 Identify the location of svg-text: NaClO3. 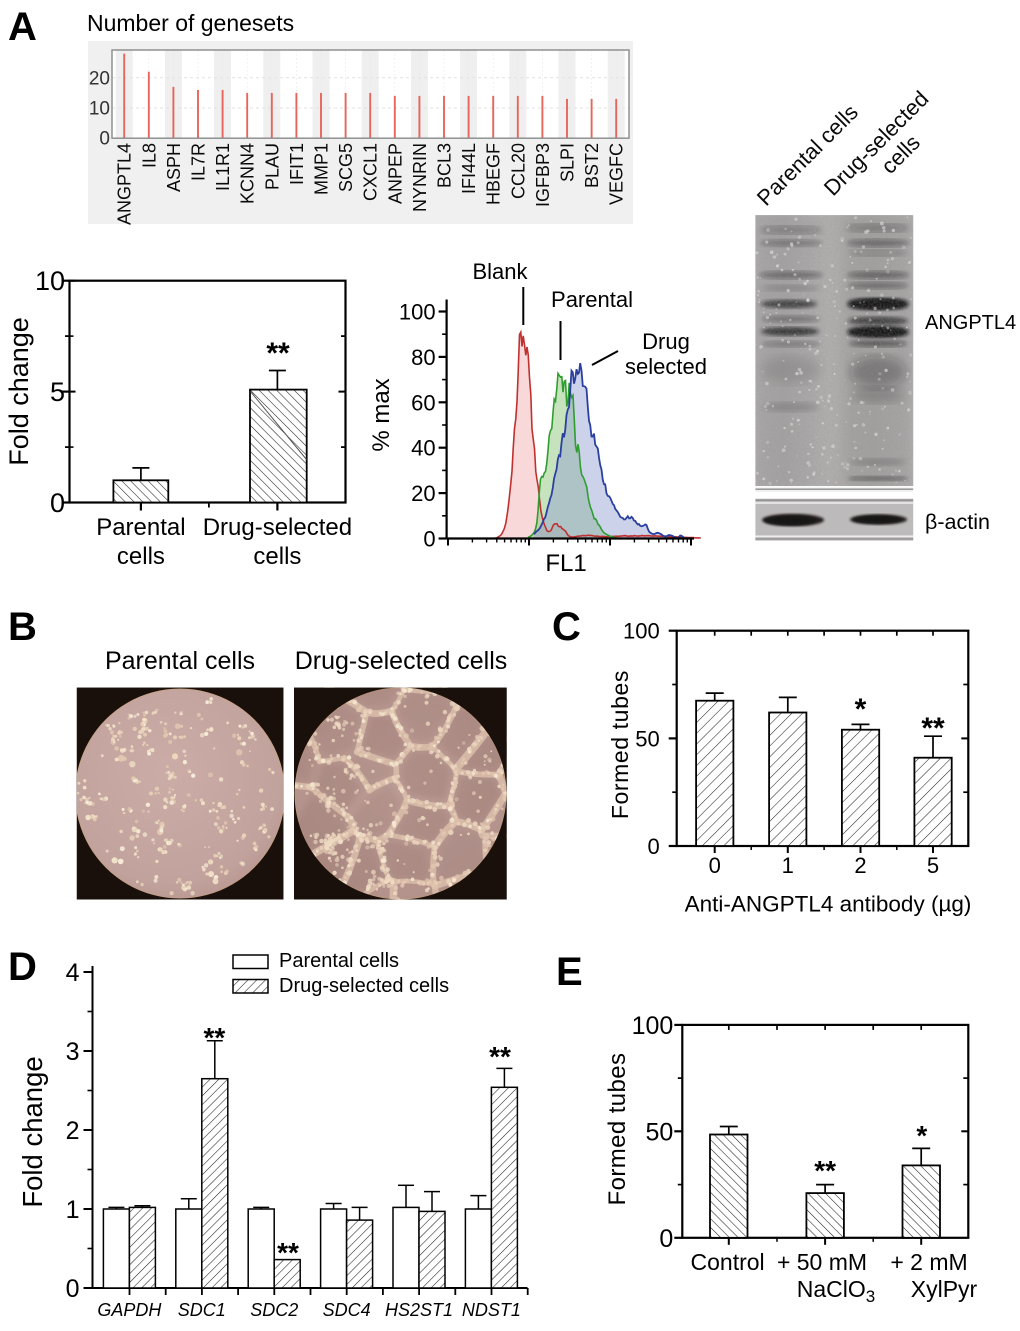
(836, 1291).